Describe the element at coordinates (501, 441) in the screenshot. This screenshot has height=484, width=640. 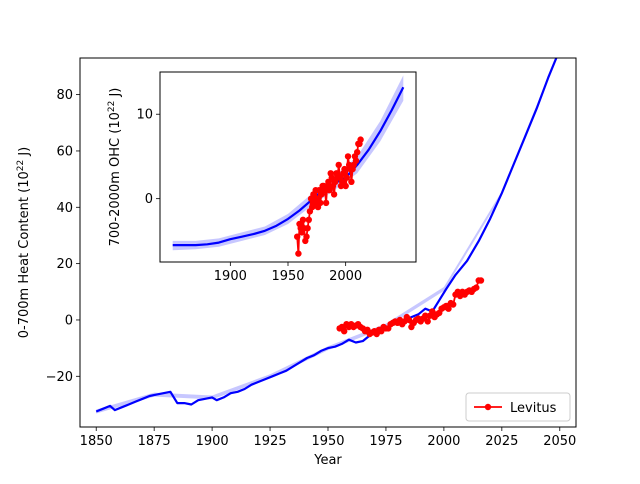
I see `main-x-tick-label: 2025` at that location.